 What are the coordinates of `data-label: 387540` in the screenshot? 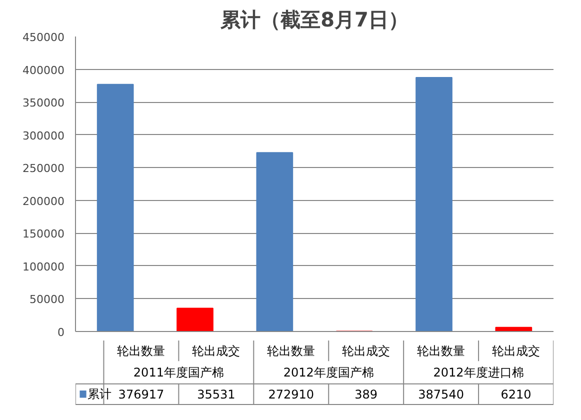 It's located at (441, 395).